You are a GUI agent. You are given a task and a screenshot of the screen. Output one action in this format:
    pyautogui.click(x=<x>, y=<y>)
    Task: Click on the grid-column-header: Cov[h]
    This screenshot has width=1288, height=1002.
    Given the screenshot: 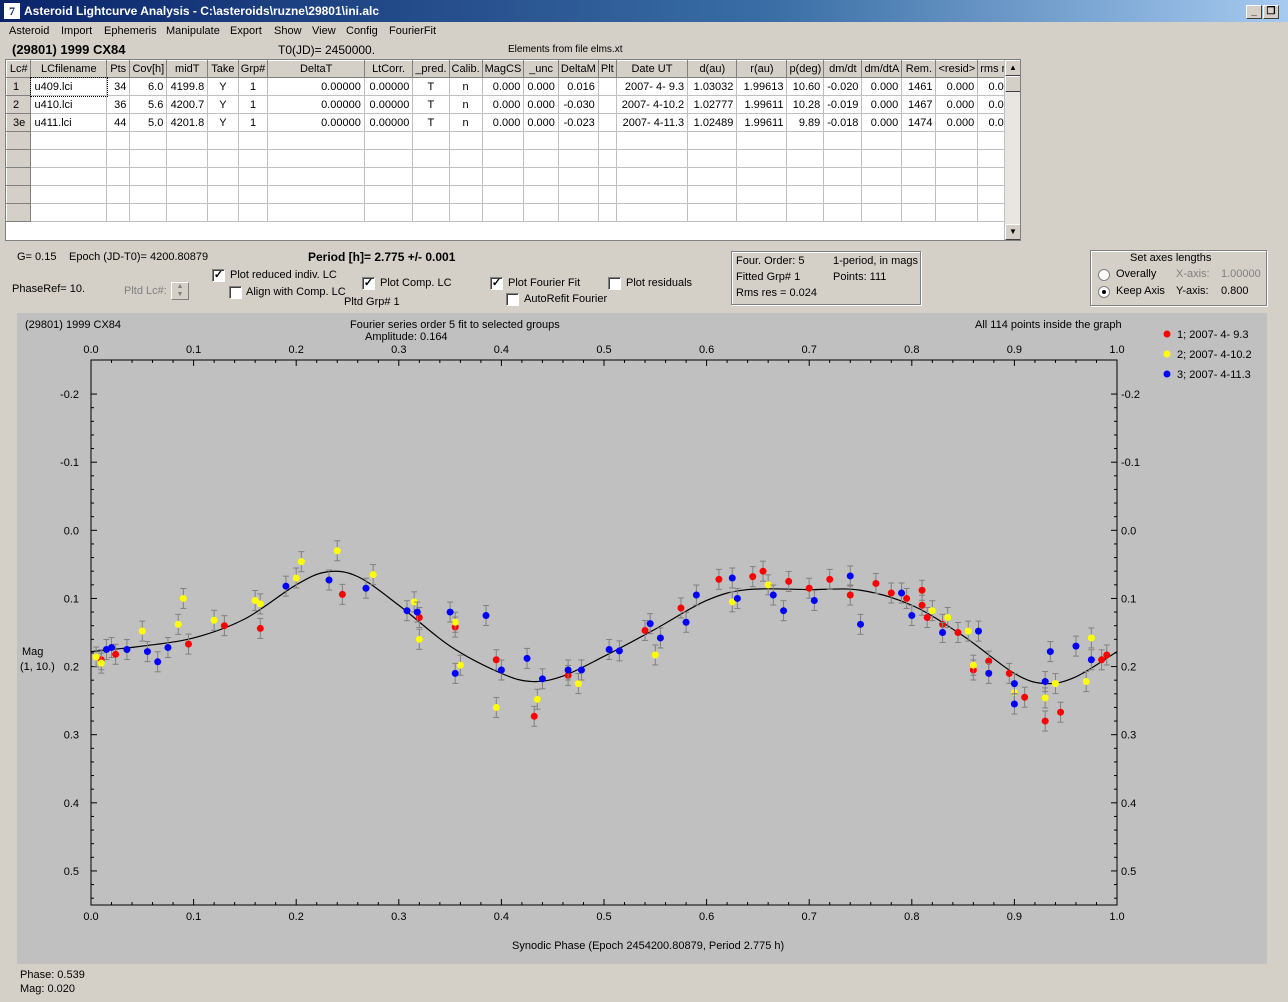 What is the action you would take?
    pyautogui.click(x=148, y=69)
    